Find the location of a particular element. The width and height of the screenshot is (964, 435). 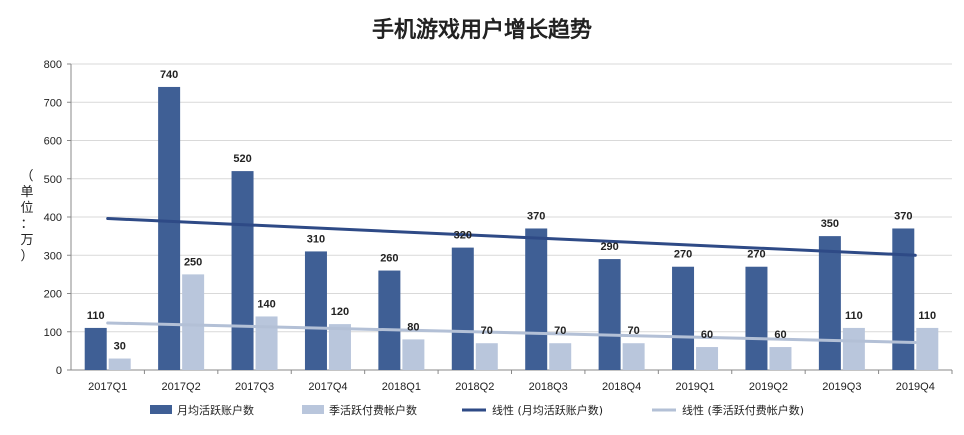

trendline-quarterly-paying is located at coordinates (511, 332).